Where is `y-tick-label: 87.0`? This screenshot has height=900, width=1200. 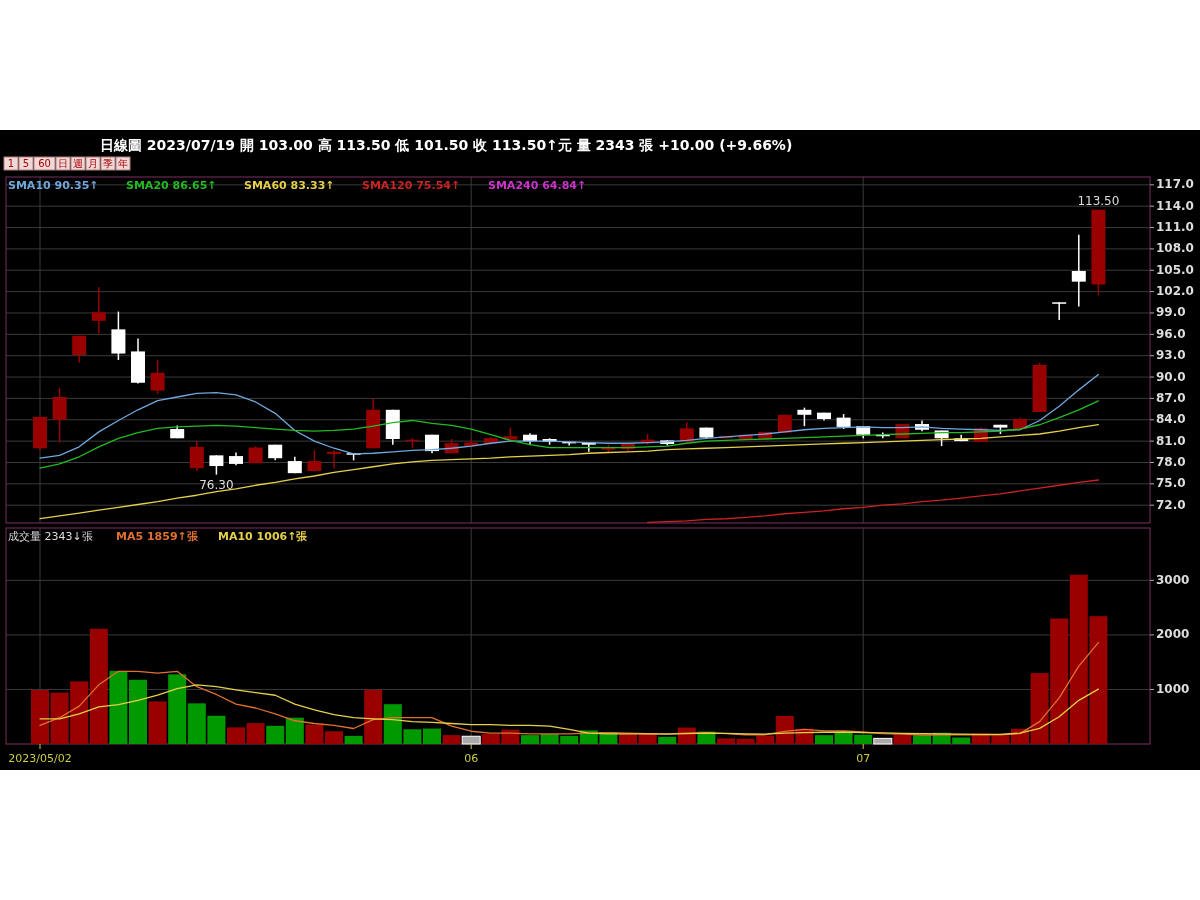
y-tick-label: 87.0 is located at coordinates (1171, 397).